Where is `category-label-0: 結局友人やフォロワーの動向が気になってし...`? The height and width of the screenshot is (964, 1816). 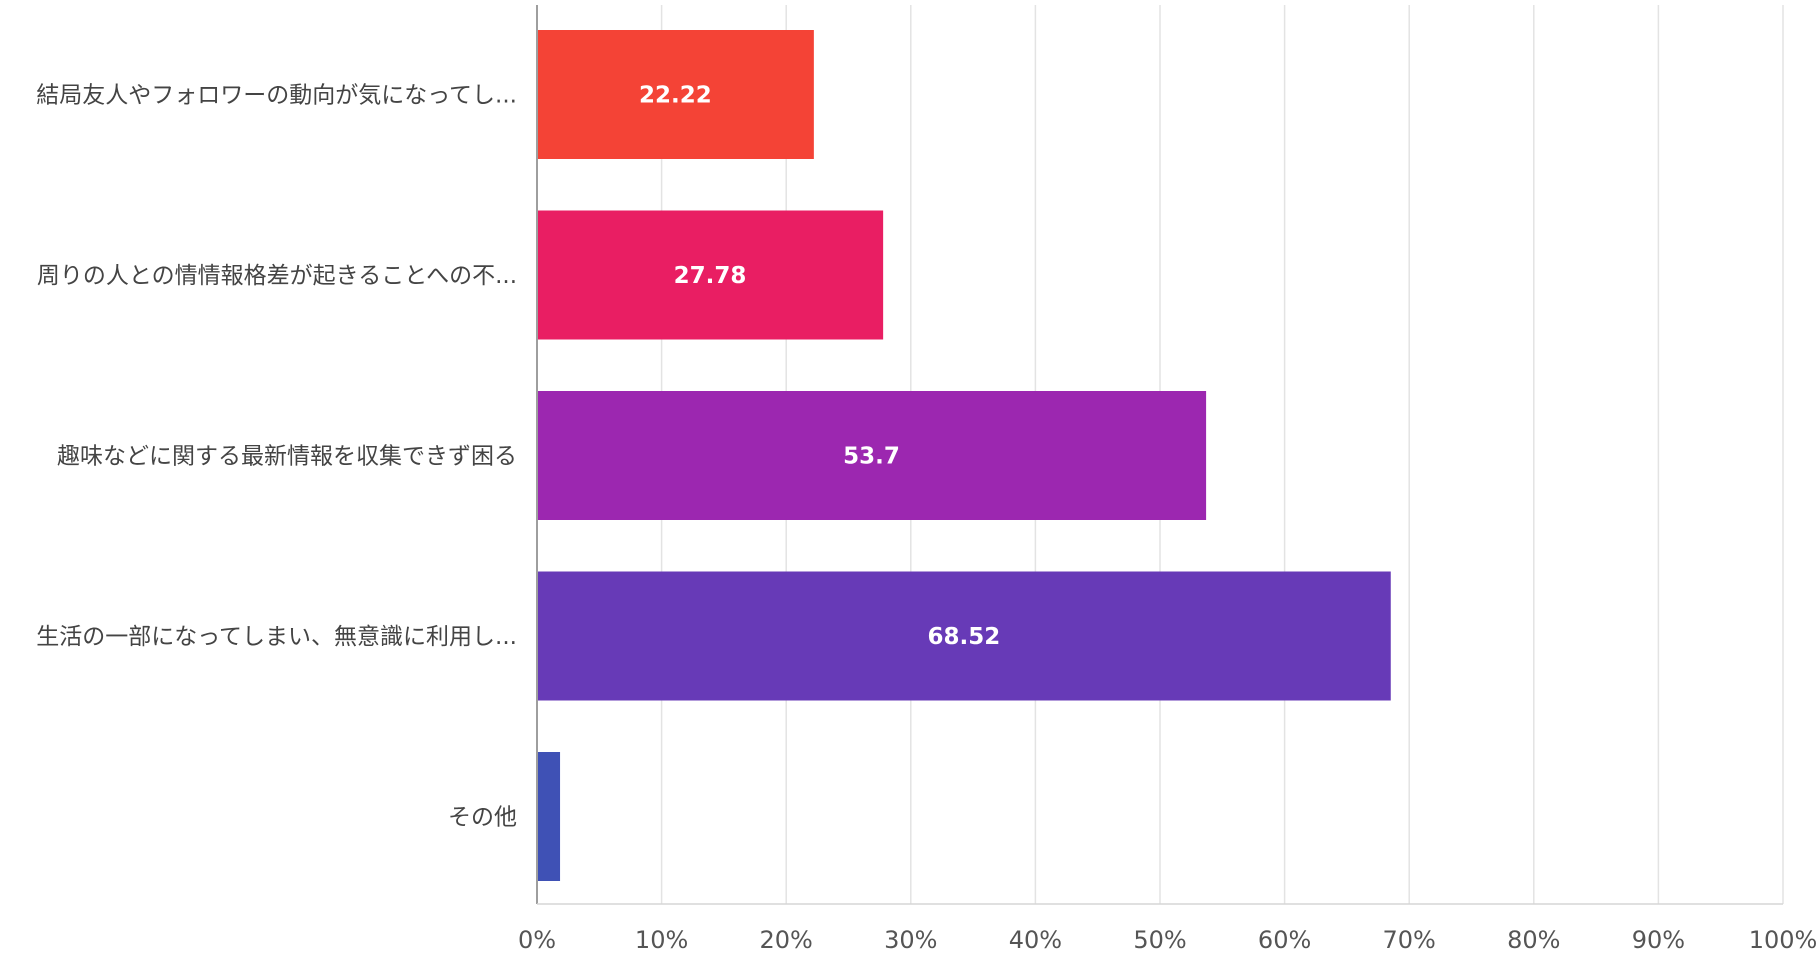 category-label-0: 結局友人やフォロワーの動向が気になってし... is located at coordinates (276, 96).